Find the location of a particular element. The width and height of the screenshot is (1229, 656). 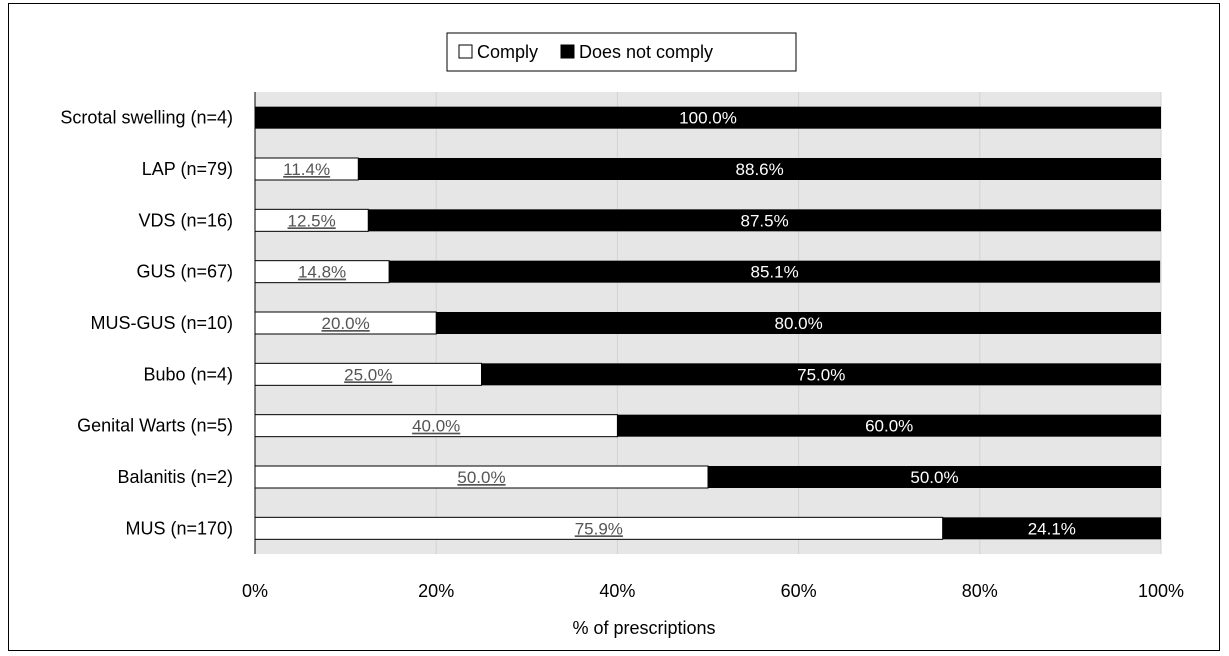

data-label-does-not-comply: 85.1% is located at coordinates (774, 272).